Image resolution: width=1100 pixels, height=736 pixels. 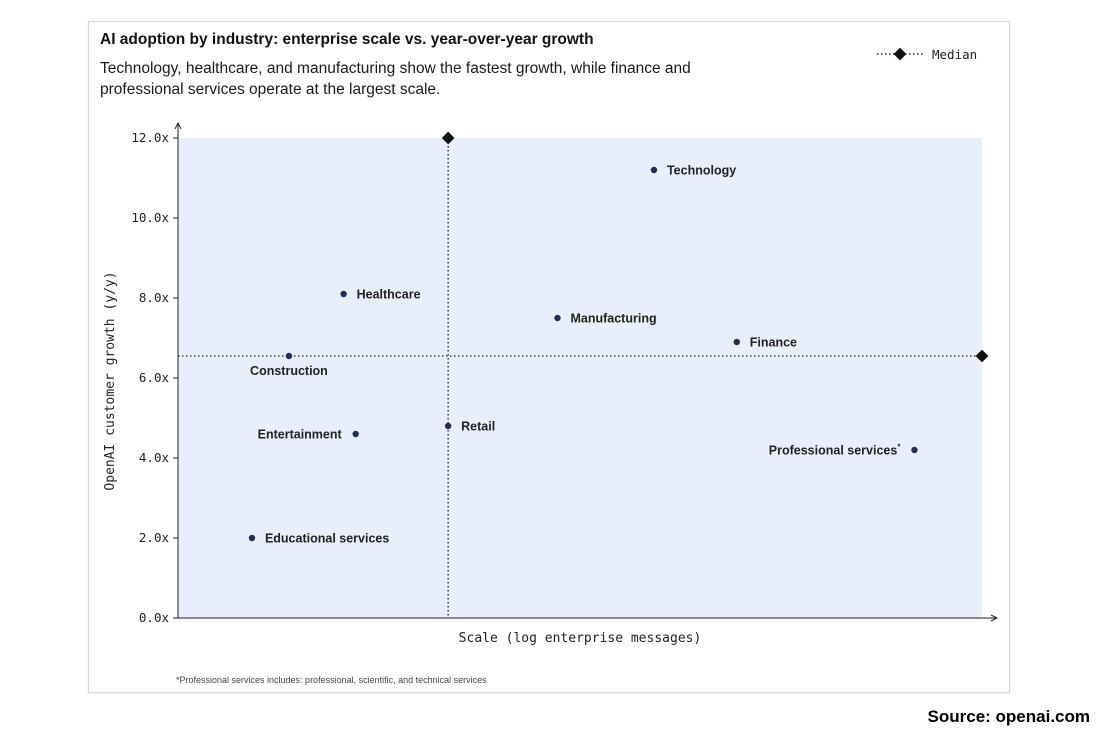 I want to click on point-label-text: Finance, so click(x=773, y=343).